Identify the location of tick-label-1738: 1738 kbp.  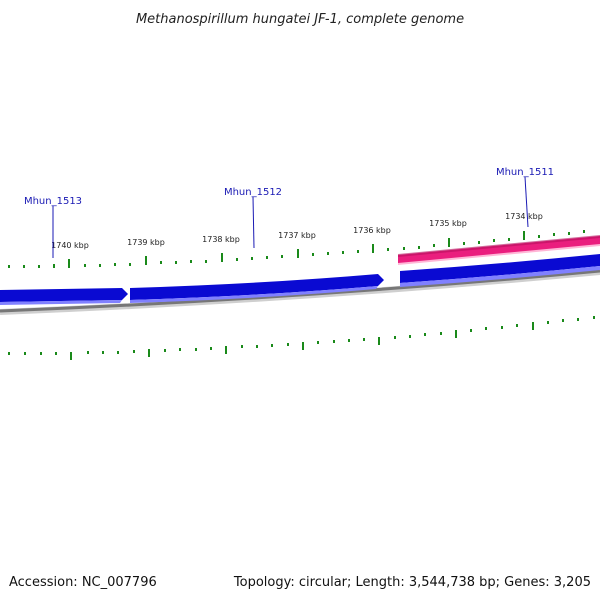
(221, 239).